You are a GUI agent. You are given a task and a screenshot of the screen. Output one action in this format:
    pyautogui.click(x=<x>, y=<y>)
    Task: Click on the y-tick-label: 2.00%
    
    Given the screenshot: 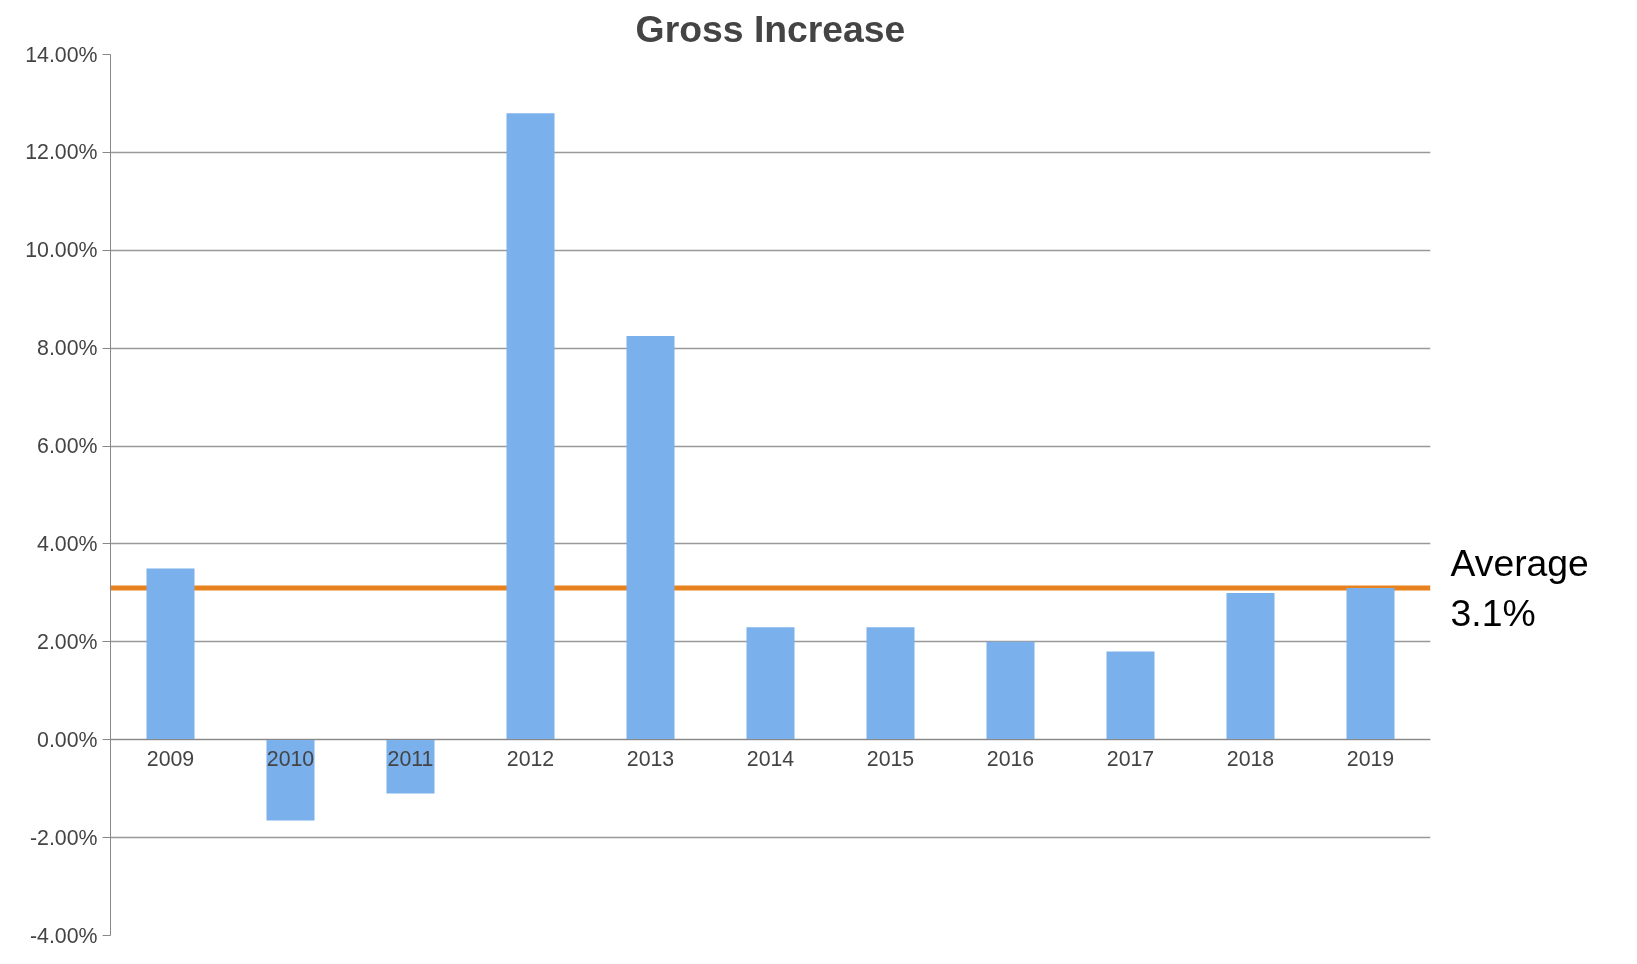 What is the action you would take?
    pyautogui.click(x=67, y=641)
    